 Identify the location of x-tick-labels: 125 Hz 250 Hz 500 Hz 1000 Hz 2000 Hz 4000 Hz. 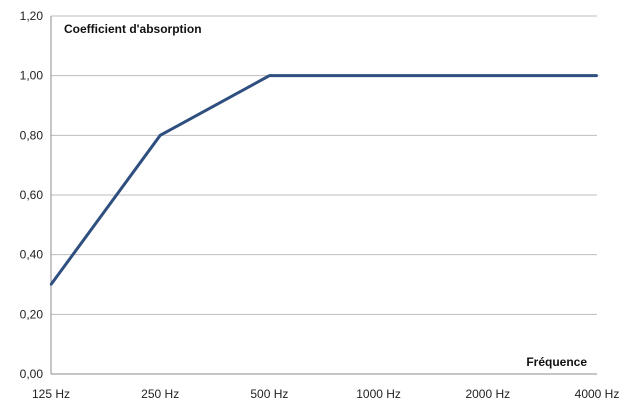
(325, 394).